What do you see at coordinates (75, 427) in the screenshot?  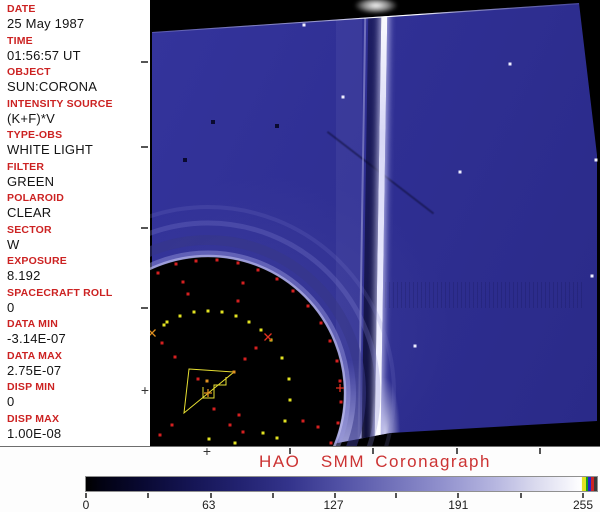 I see `metadata-field: DISP MAX 1.00E-08` at bounding box center [75, 427].